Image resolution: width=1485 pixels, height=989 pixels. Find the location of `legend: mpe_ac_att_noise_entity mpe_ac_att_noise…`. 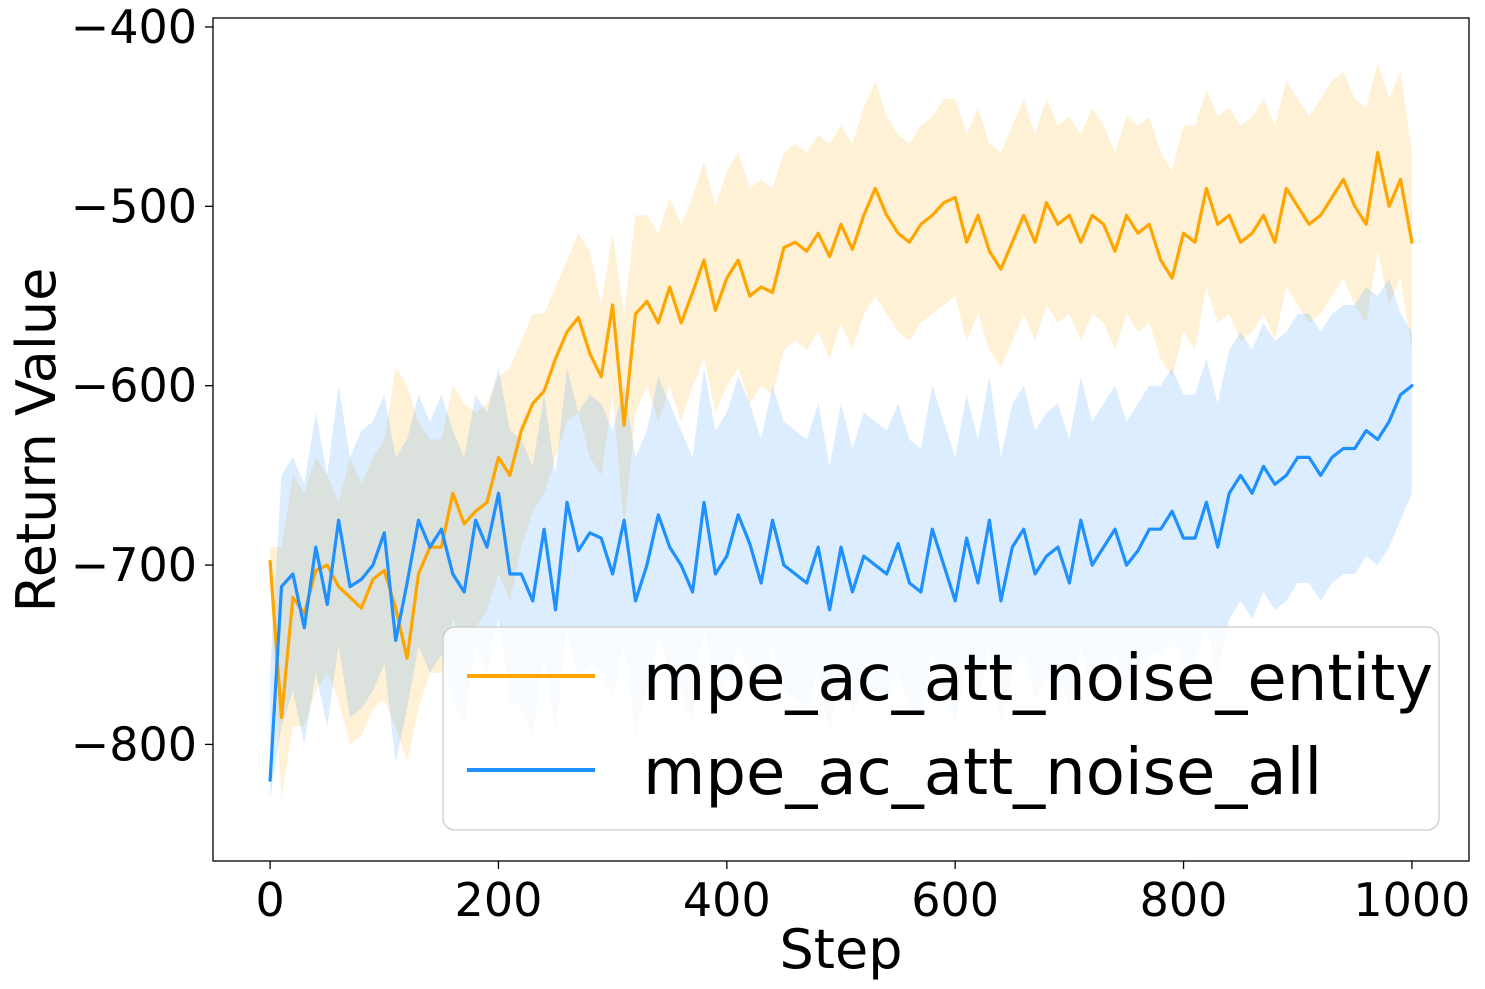

legend: mpe_ac_att_noise_entity mpe_ac_att_noise… is located at coordinates (941, 728).